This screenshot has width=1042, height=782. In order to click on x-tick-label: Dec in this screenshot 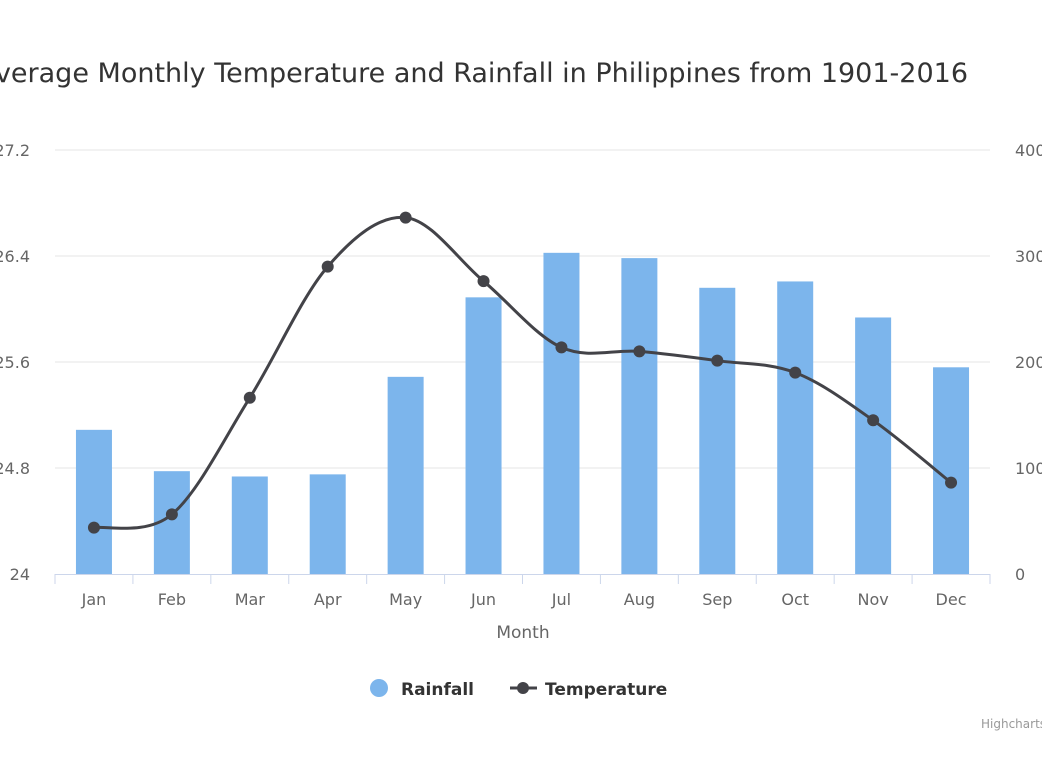, I will do `click(951, 599)`.